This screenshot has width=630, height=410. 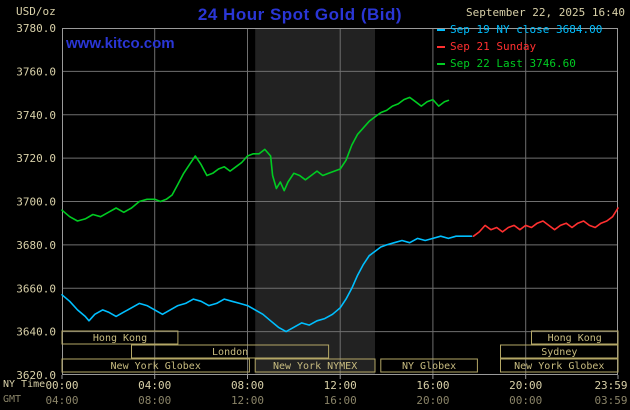 I want to click on legend-label-sep19: Sep 19 NY close 3684.00, so click(x=526, y=29).